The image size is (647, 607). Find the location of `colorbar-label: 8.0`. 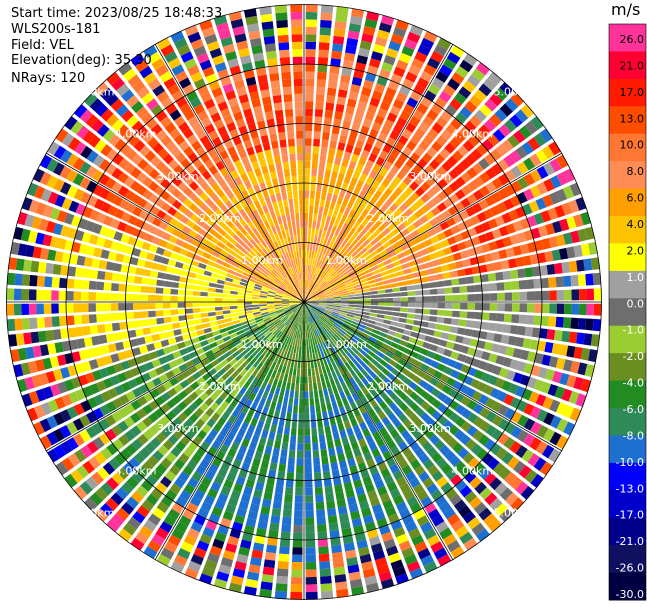

colorbar-label: 8.0 is located at coordinates (636, 171).